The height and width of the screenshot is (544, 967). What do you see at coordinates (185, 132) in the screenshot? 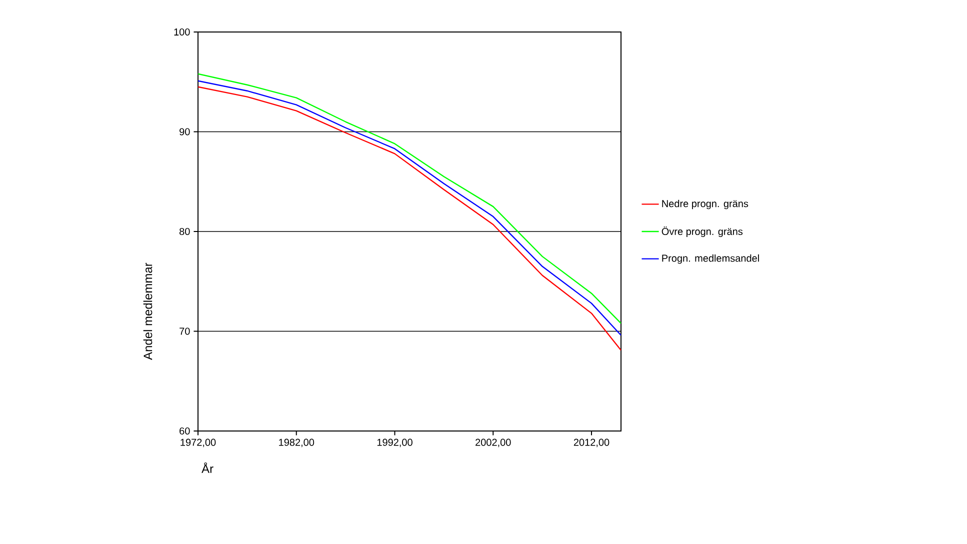
I see `y-tick-label: 90` at bounding box center [185, 132].